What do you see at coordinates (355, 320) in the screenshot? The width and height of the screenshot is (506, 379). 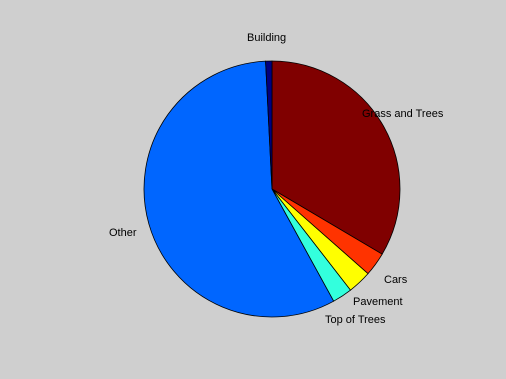 I see `pie-label-top-of-trees: Top of Trees` at bounding box center [355, 320].